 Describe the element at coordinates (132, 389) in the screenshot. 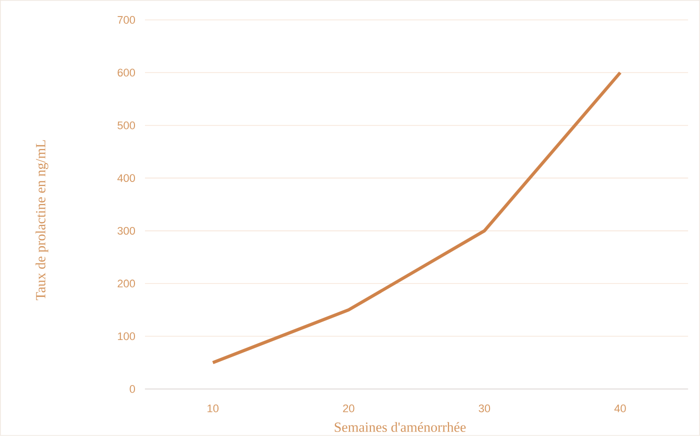

I see `y-tick-label: 0` at that location.